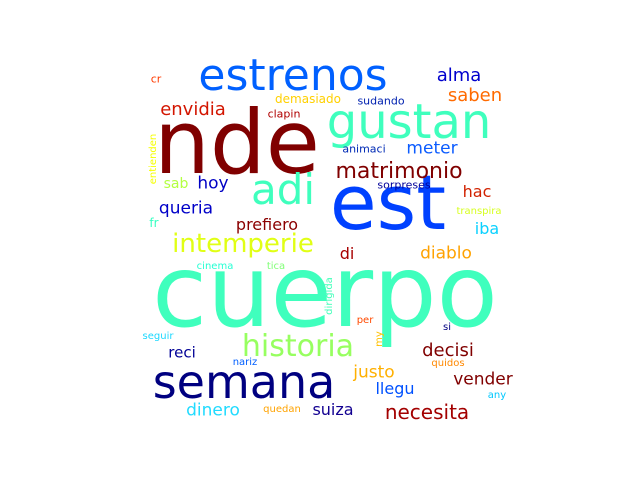 The width and height of the screenshot is (640, 480). Describe the element at coordinates (333, 409) in the screenshot. I see `cloud-word: suiza` at that location.